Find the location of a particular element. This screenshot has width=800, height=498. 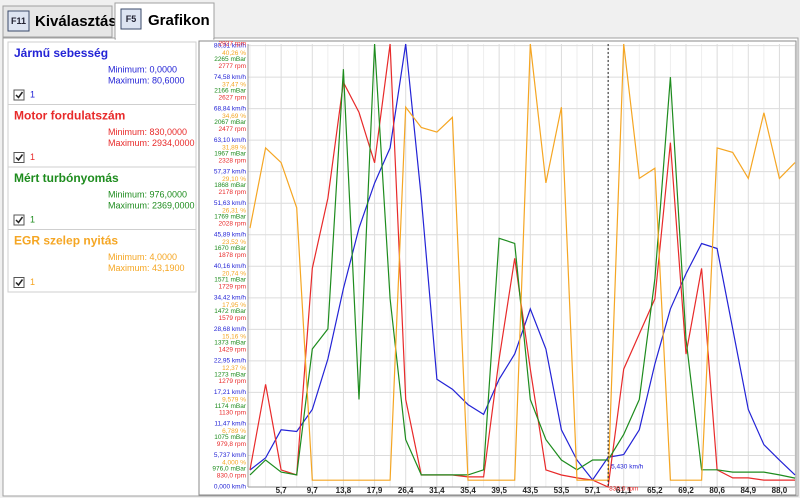

tab-label: Grafikon is located at coordinates (179, 20).